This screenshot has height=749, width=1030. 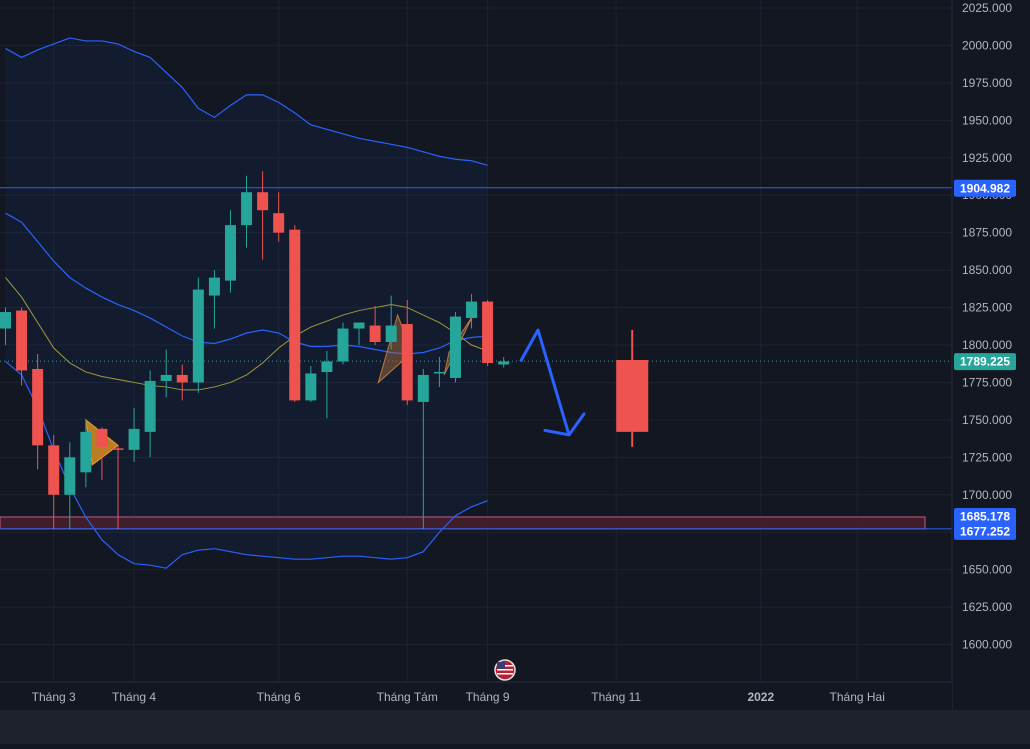 I want to click on time-tick-label: Tháng 9, so click(x=488, y=697).